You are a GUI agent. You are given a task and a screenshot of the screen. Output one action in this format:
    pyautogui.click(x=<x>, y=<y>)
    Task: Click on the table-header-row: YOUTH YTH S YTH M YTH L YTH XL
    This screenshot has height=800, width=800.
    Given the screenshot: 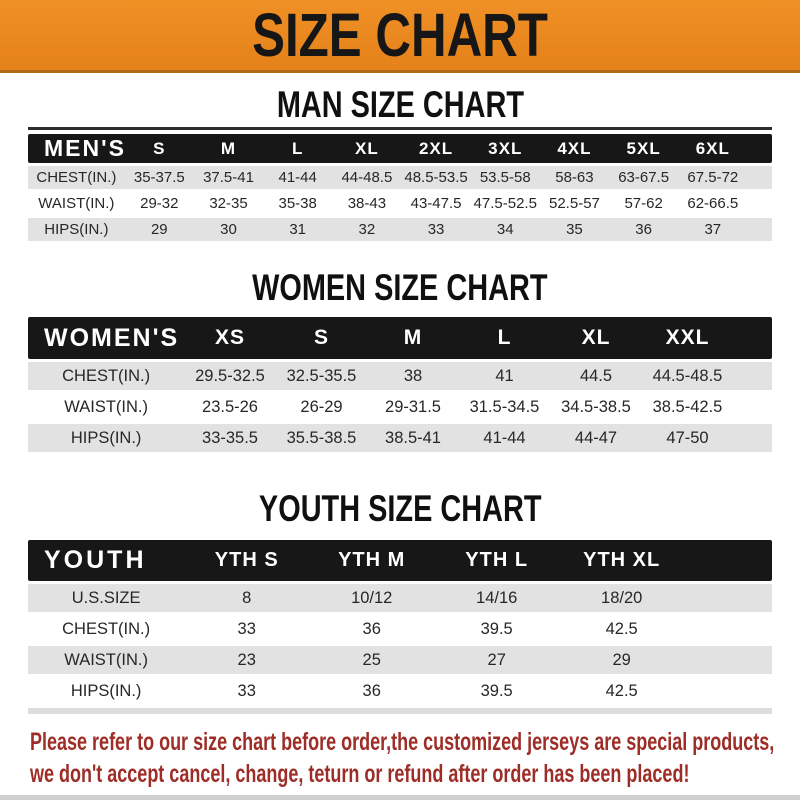 What is the action you would take?
    pyautogui.click(x=400, y=560)
    